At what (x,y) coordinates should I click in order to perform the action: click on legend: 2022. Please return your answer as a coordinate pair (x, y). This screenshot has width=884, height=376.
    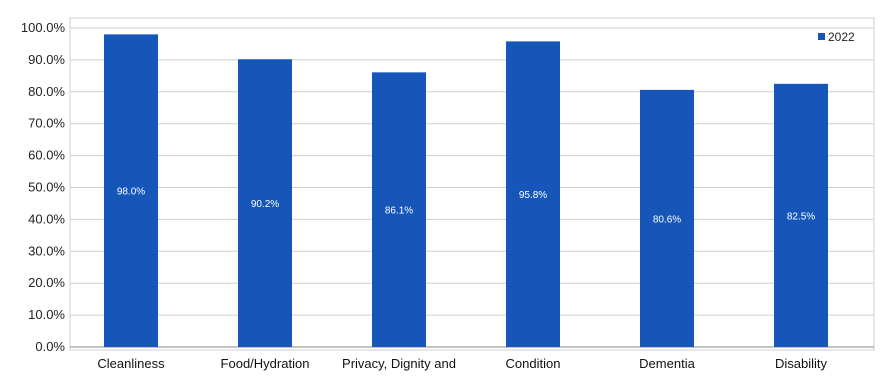
    Looking at the image, I should click on (836, 37).